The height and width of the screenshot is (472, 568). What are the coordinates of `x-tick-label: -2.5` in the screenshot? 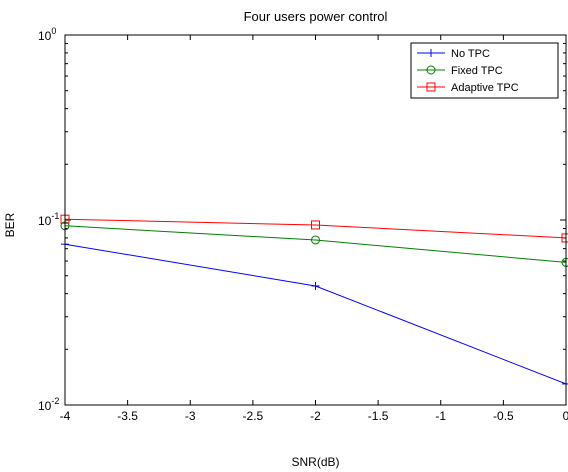 It's located at (253, 416).